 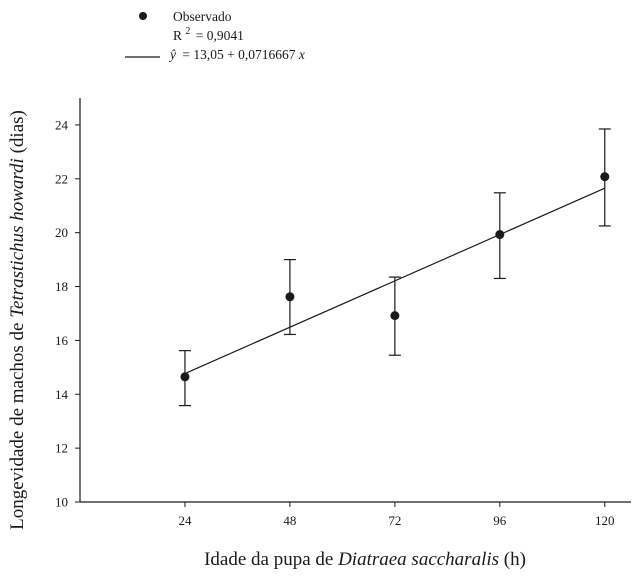 I want to click on y-tick-label: 14, so click(x=62, y=394).